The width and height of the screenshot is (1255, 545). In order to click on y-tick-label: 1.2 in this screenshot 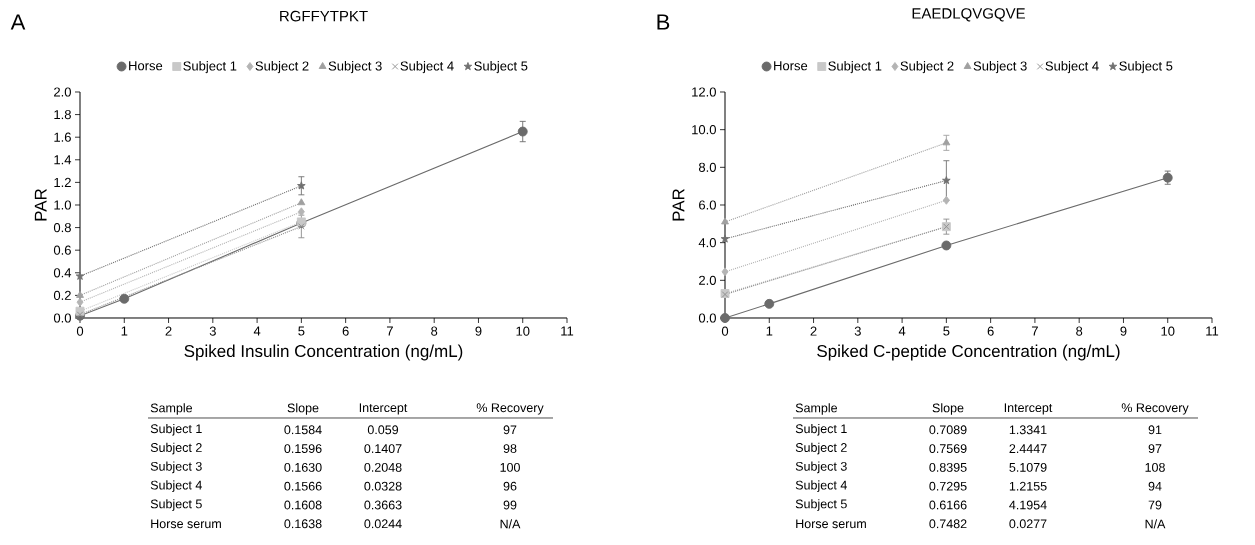, I will do `click(62, 182)`.